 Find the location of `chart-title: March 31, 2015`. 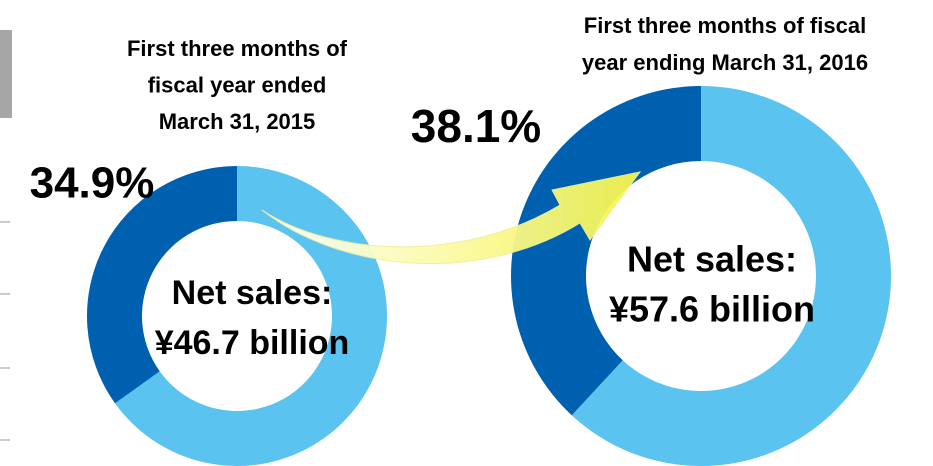

chart-title: March 31, 2015 is located at coordinates (237, 121).